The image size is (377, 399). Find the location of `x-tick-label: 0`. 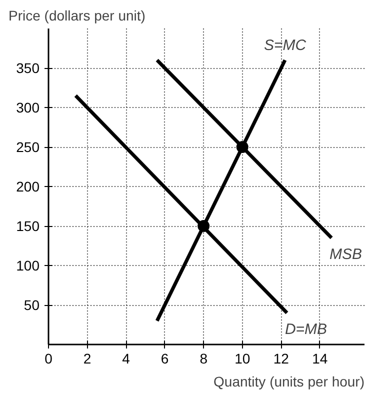

x-tick-label: 0 is located at coordinates (48, 358).